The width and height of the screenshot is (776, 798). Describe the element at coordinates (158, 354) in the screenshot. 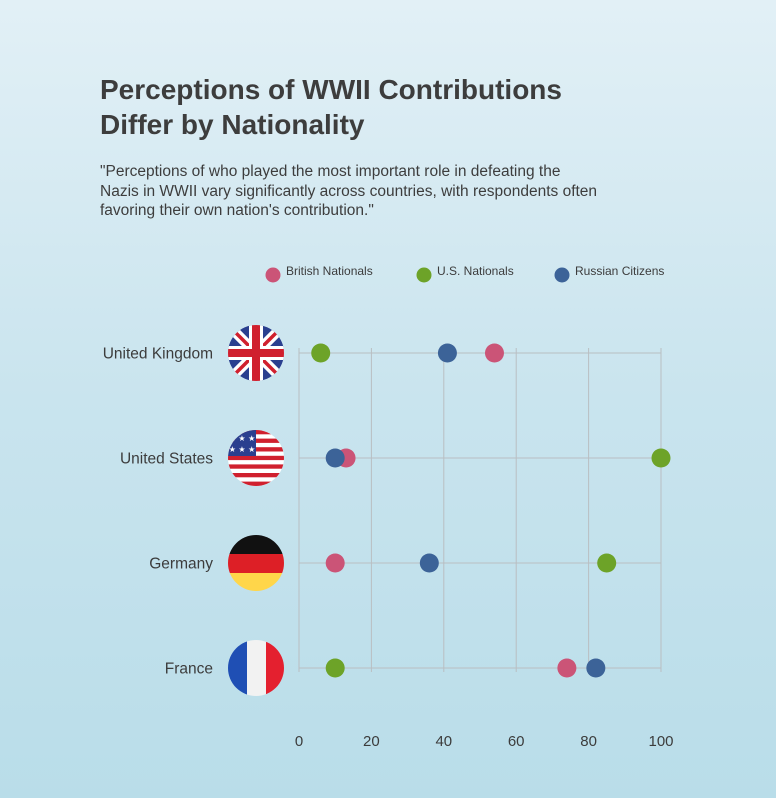

I see `row-label-0: United Kingdom` at that location.